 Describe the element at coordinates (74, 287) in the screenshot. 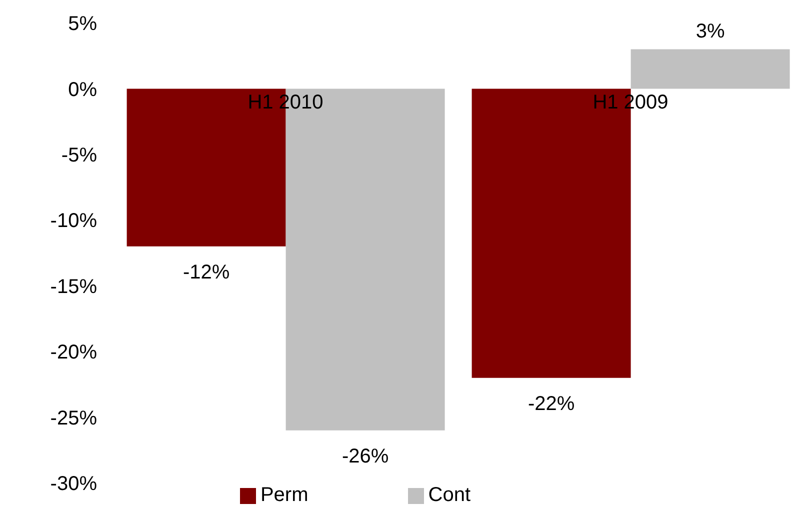

I see `y-tick-label: -15%` at that location.